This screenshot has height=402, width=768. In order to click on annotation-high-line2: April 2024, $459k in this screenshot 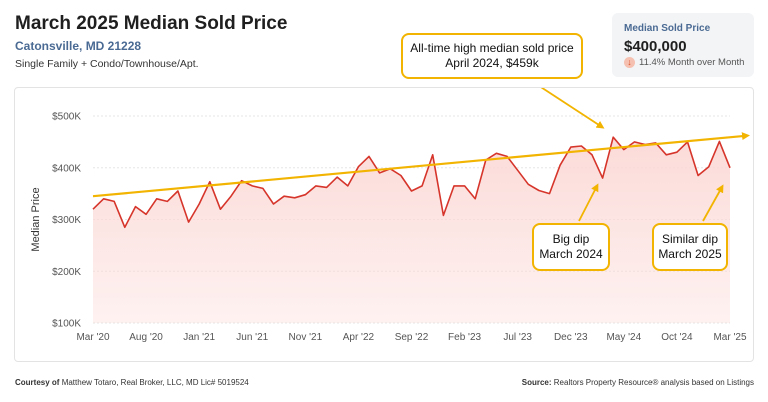, I will do `click(492, 63)`.